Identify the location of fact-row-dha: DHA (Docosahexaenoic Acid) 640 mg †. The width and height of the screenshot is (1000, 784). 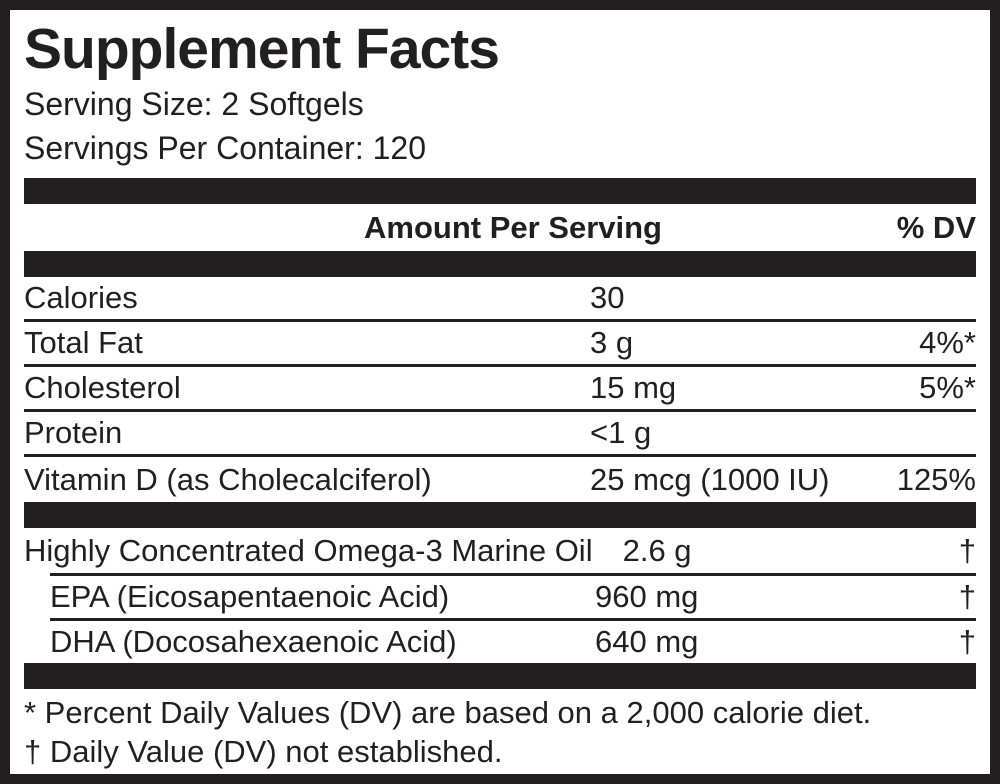
(513, 640).